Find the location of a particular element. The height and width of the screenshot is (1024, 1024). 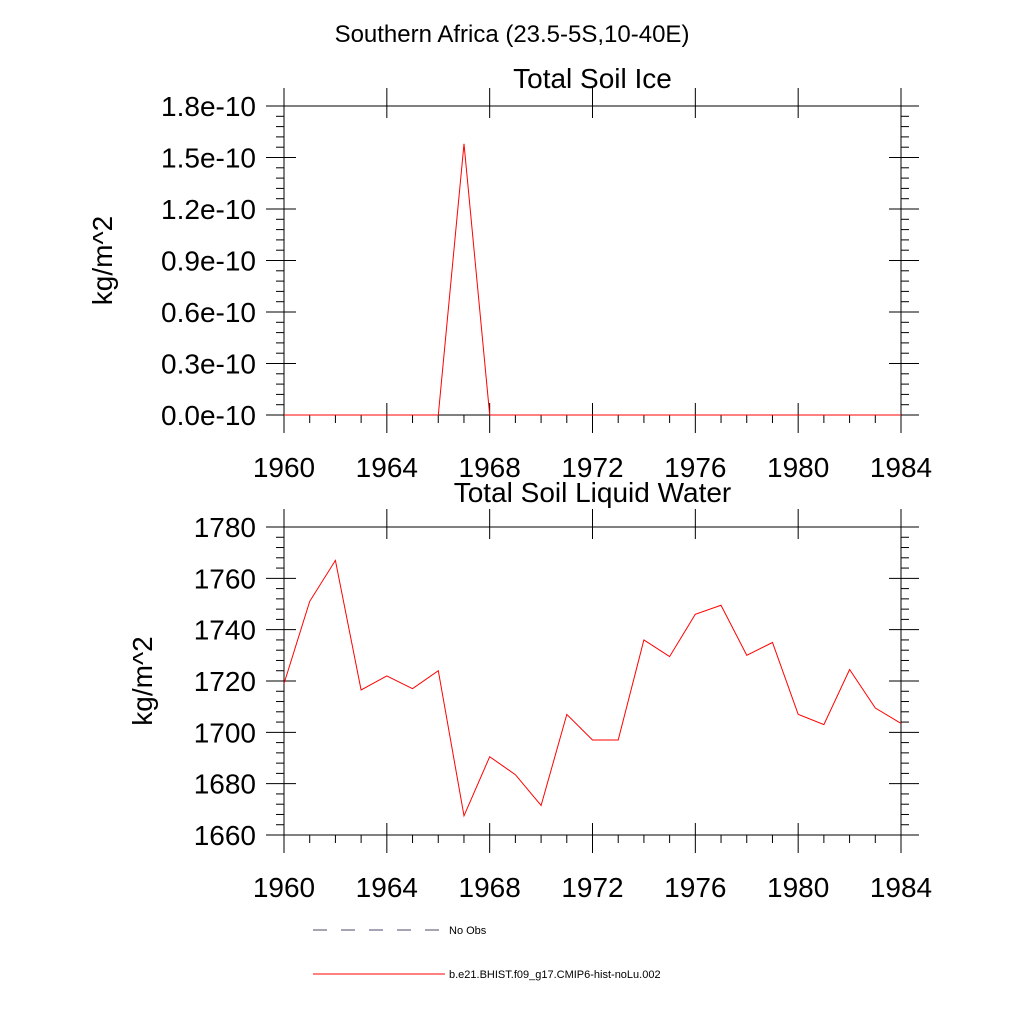

legend-label-no-obs: No Obs is located at coordinates (468, 931).